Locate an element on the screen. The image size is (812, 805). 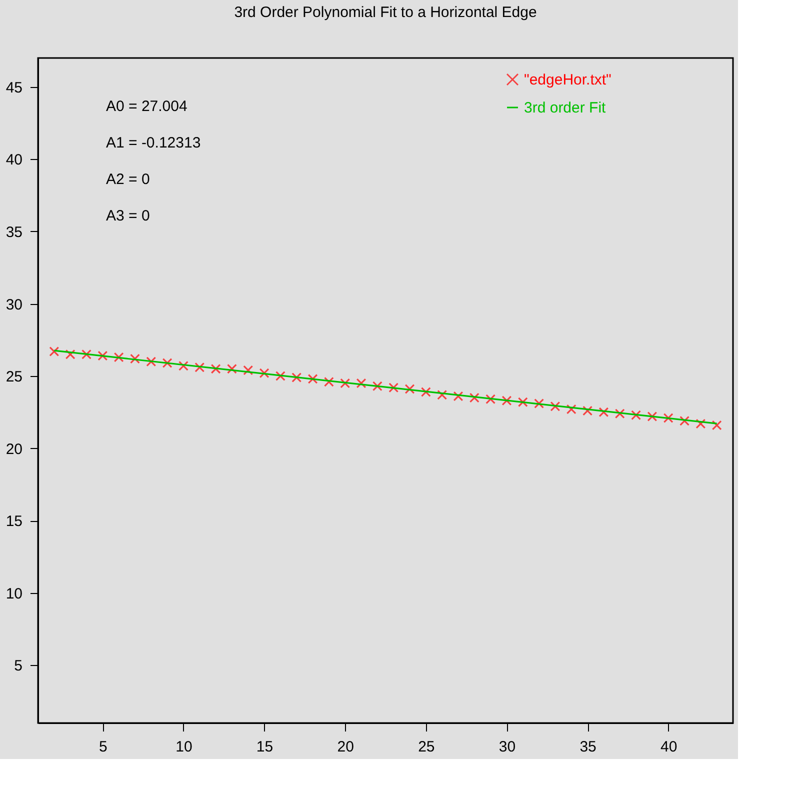
y-tick-label: 15 is located at coordinates (14, 521).